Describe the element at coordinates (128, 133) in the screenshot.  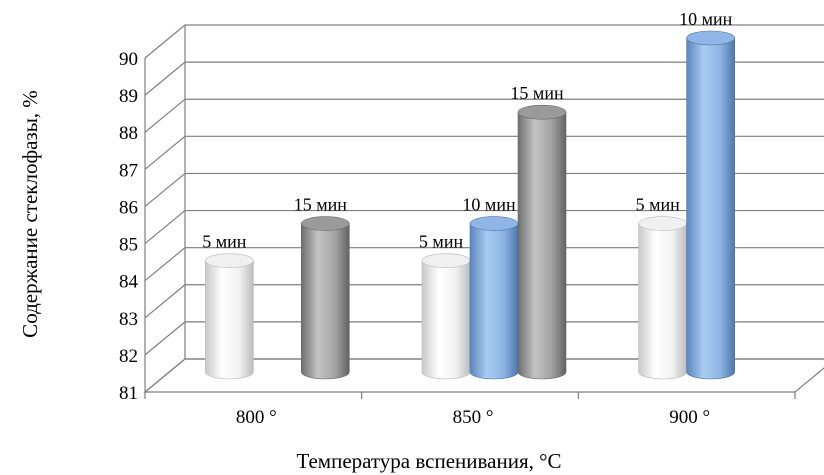
I see `y-tick-label: 88` at that location.